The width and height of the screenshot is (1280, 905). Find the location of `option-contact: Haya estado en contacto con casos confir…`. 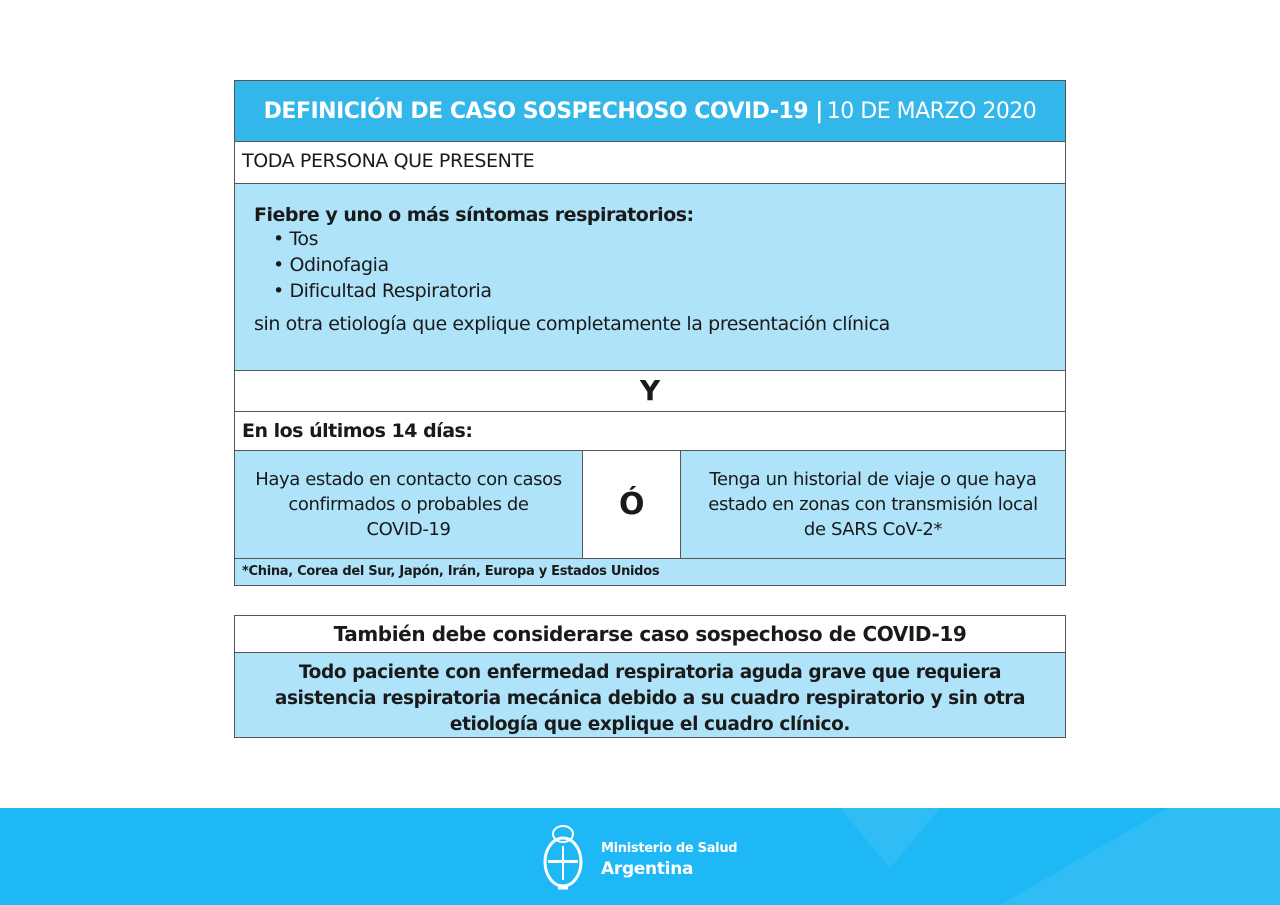

option-contact: Haya estado en contacto con casos confir… is located at coordinates (409, 504).